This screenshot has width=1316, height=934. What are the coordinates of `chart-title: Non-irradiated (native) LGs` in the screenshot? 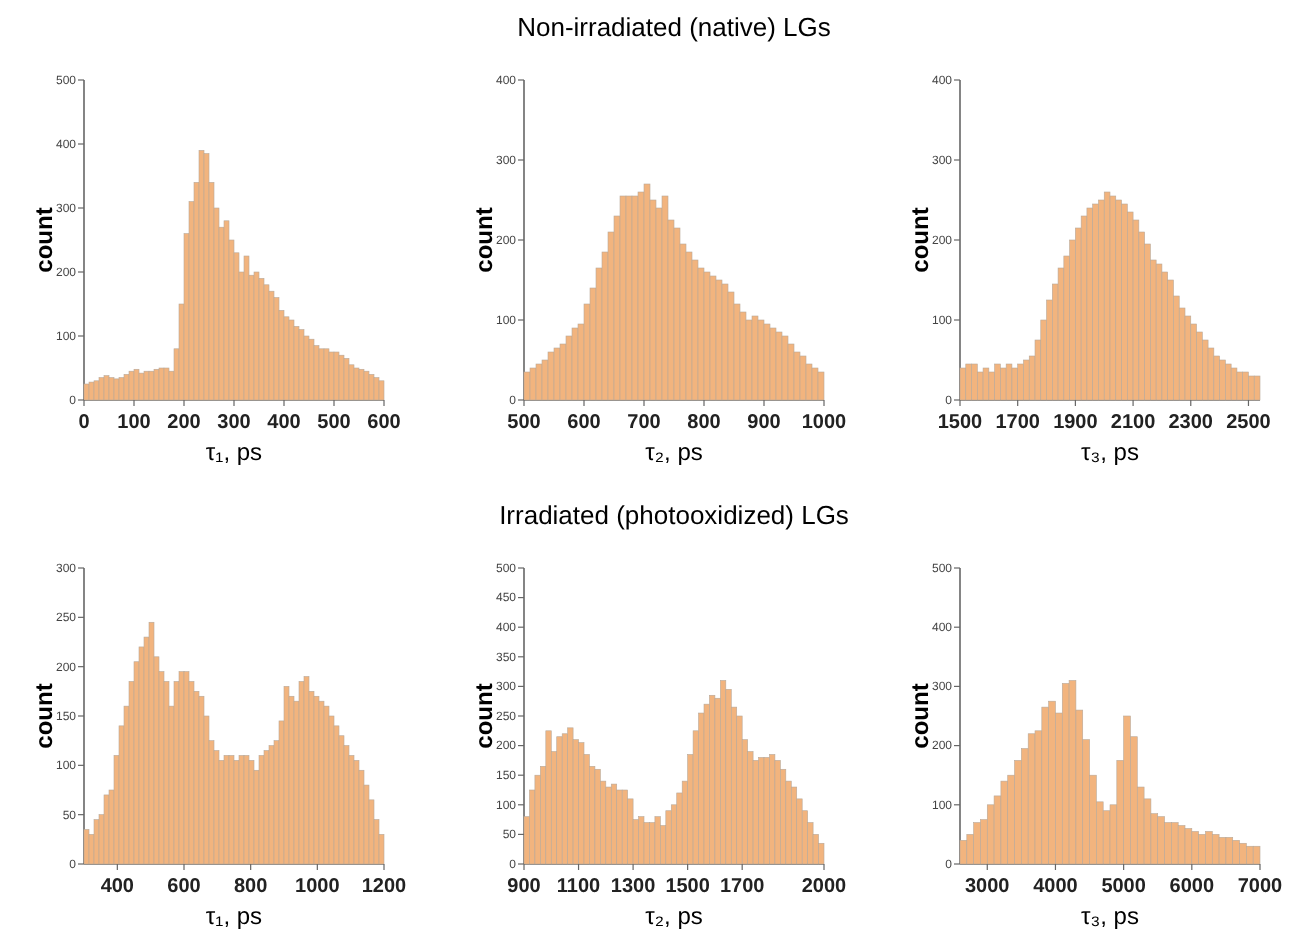 It's located at (674, 27).